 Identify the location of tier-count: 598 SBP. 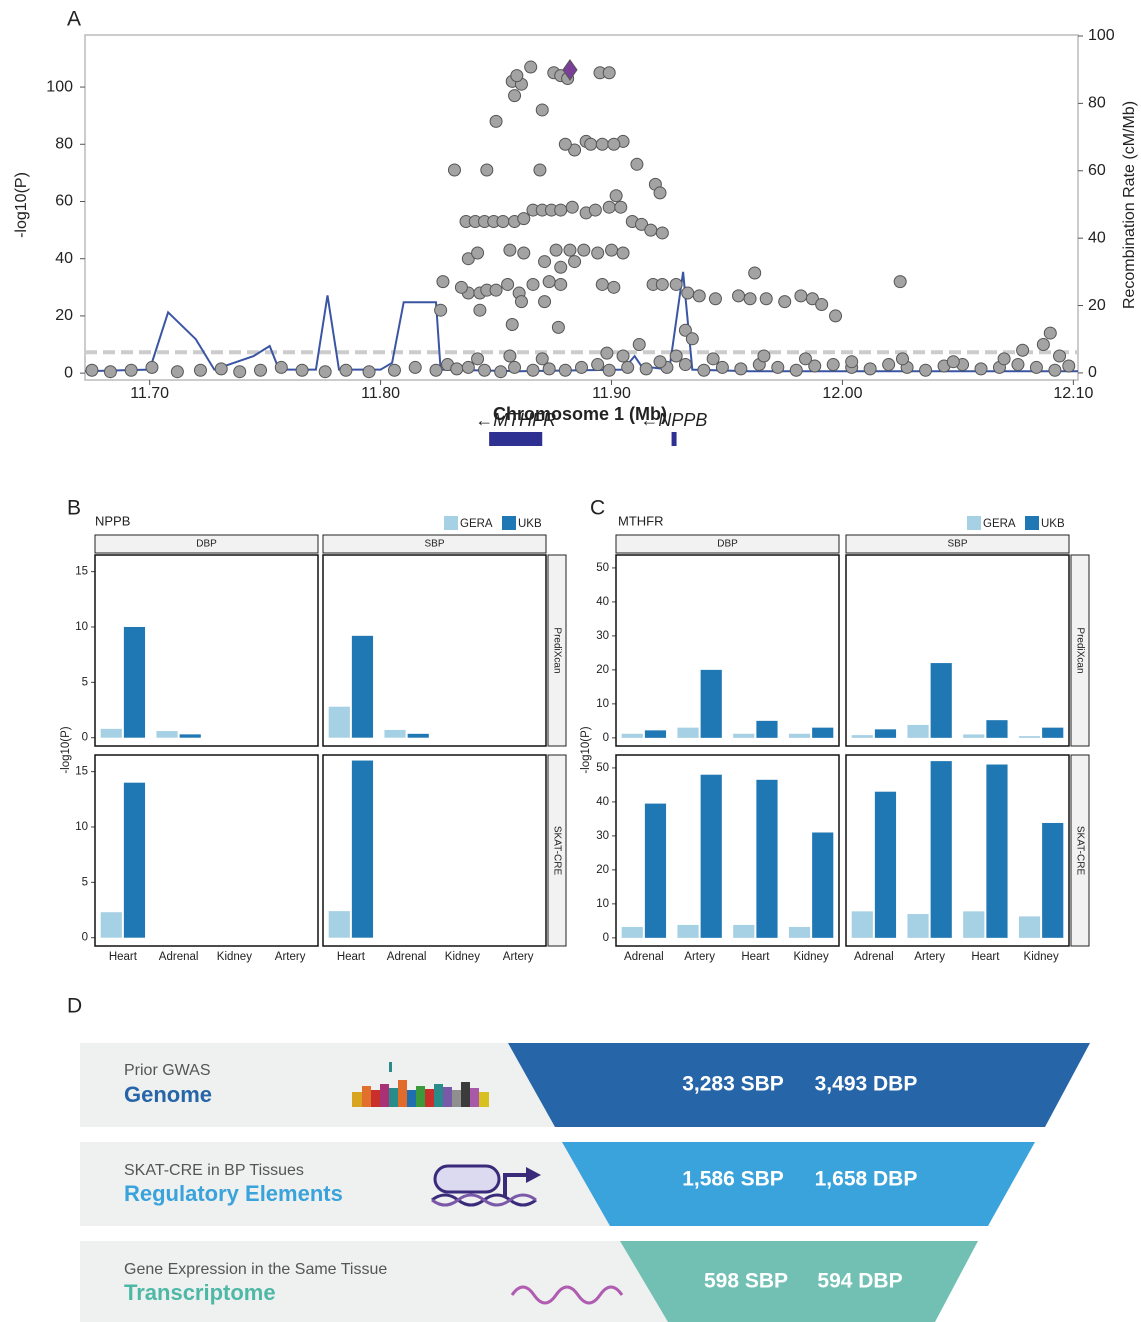
(746, 1281).